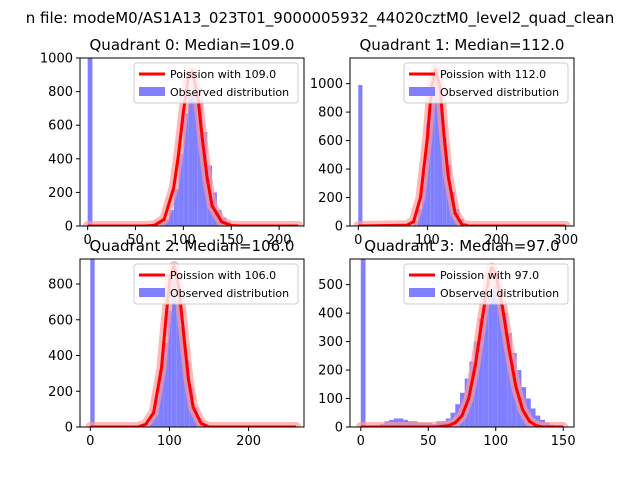 Image resolution: width=640 pixels, height=480 pixels. I want to click on quadrant-2-y-tick-label: 200, so click(60, 392).